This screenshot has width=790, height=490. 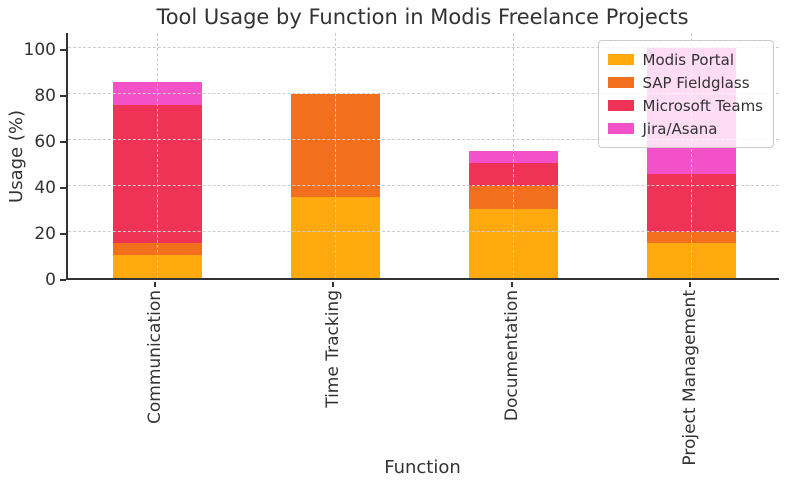 I want to click on x-tick-label: Time Tracking, so click(x=333, y=349).